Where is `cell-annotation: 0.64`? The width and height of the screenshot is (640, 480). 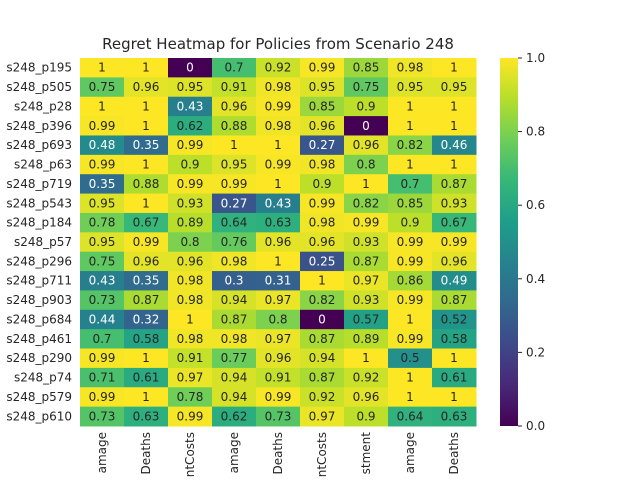 cell-annotation: 0.64 is located at coordinates (410, 416).